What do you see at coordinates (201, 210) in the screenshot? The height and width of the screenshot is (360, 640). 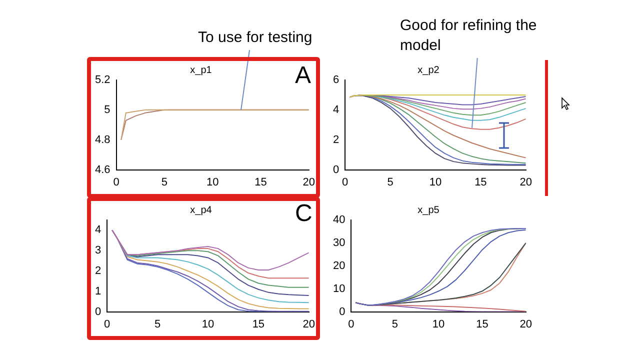 I see `chart-title: x_p4` at bounding box center [201, 210].